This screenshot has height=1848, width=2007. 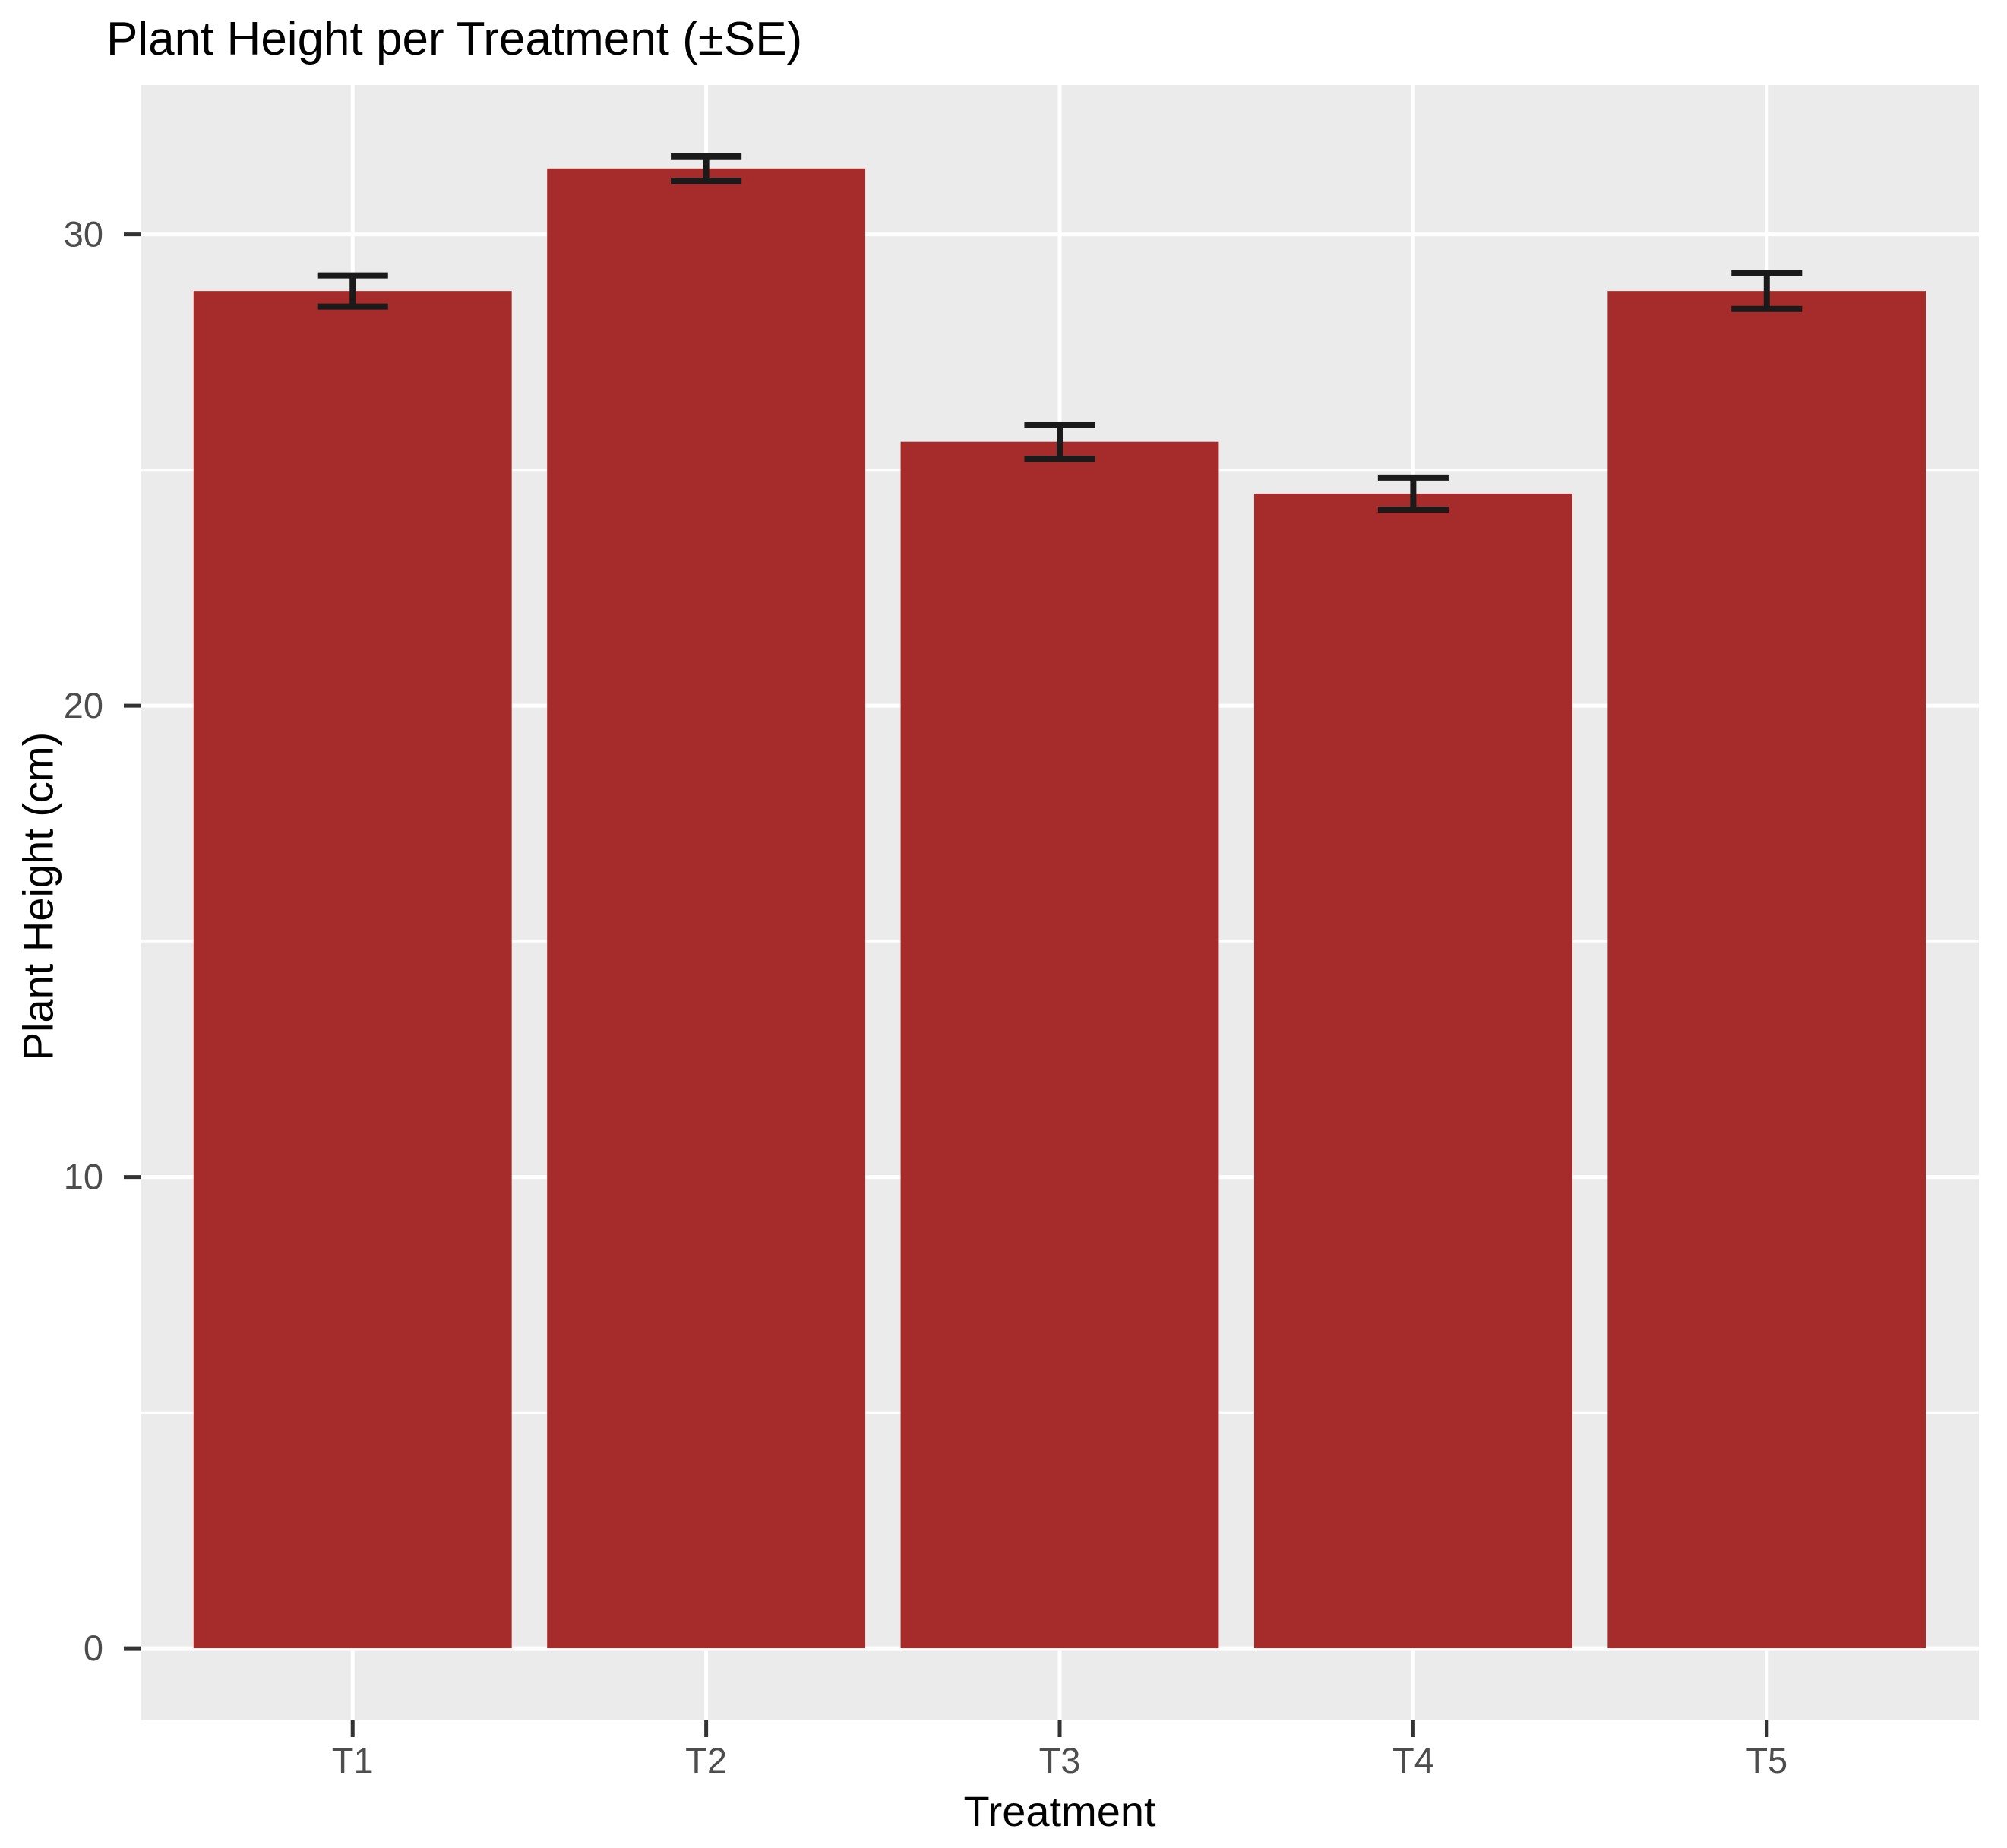 I want to click on bar-T5, so click(x=1766, y=970).